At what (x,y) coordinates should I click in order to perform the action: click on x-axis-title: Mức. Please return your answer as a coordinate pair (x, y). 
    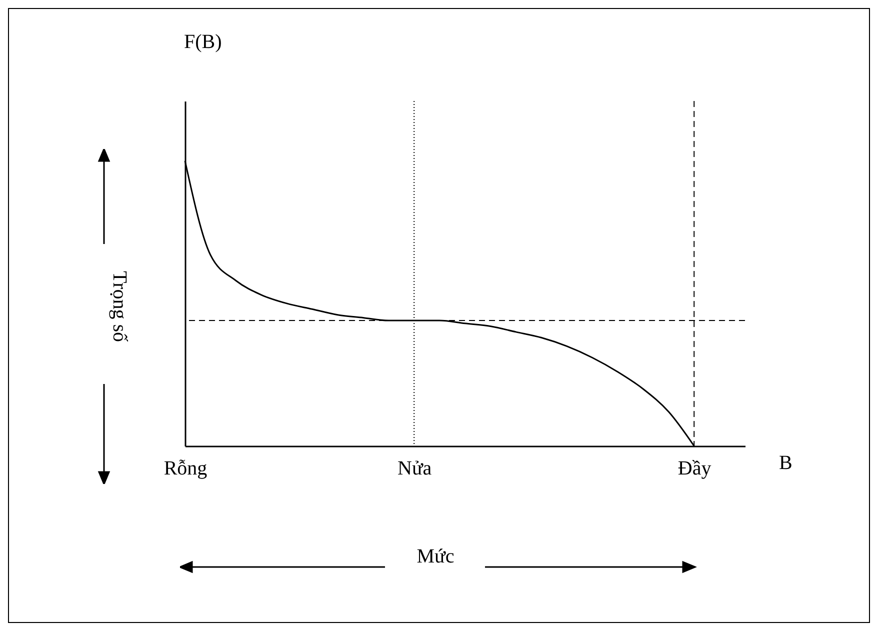
    Looking at the image, I should click on (435, 557).